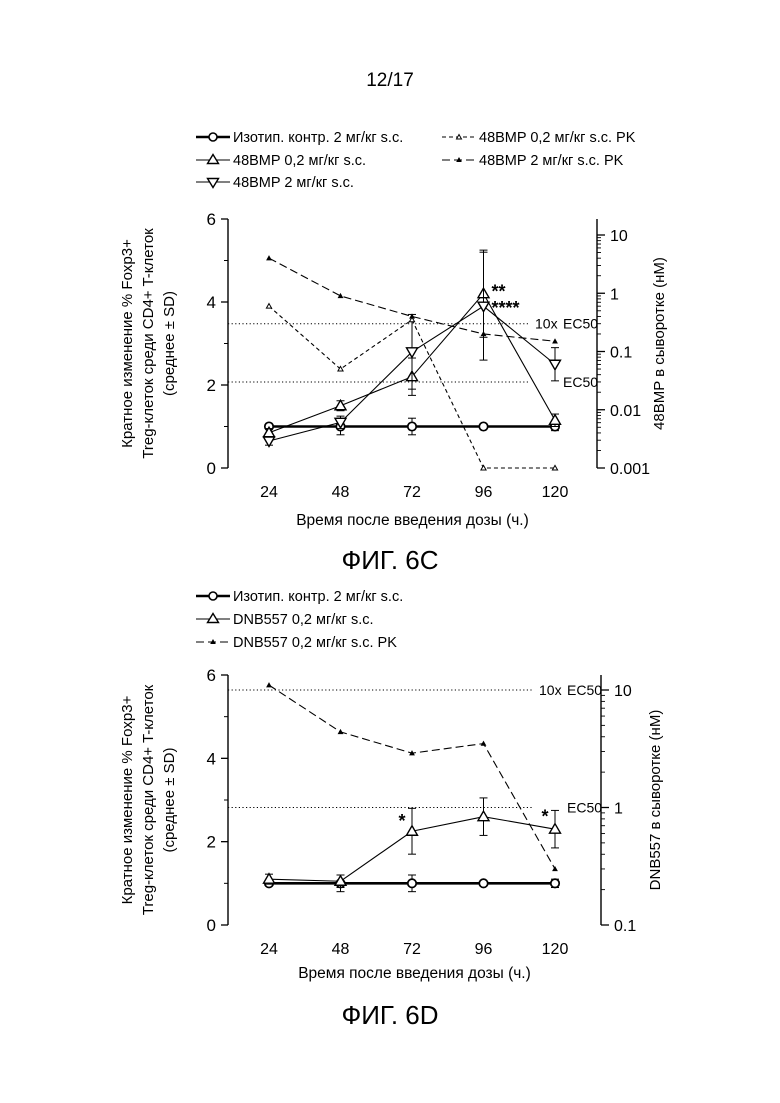  What do you see at coordinates (630, 469) in the screenshot?
I see `y2-tick-label: 0.001` at bounding box center [630, 469].